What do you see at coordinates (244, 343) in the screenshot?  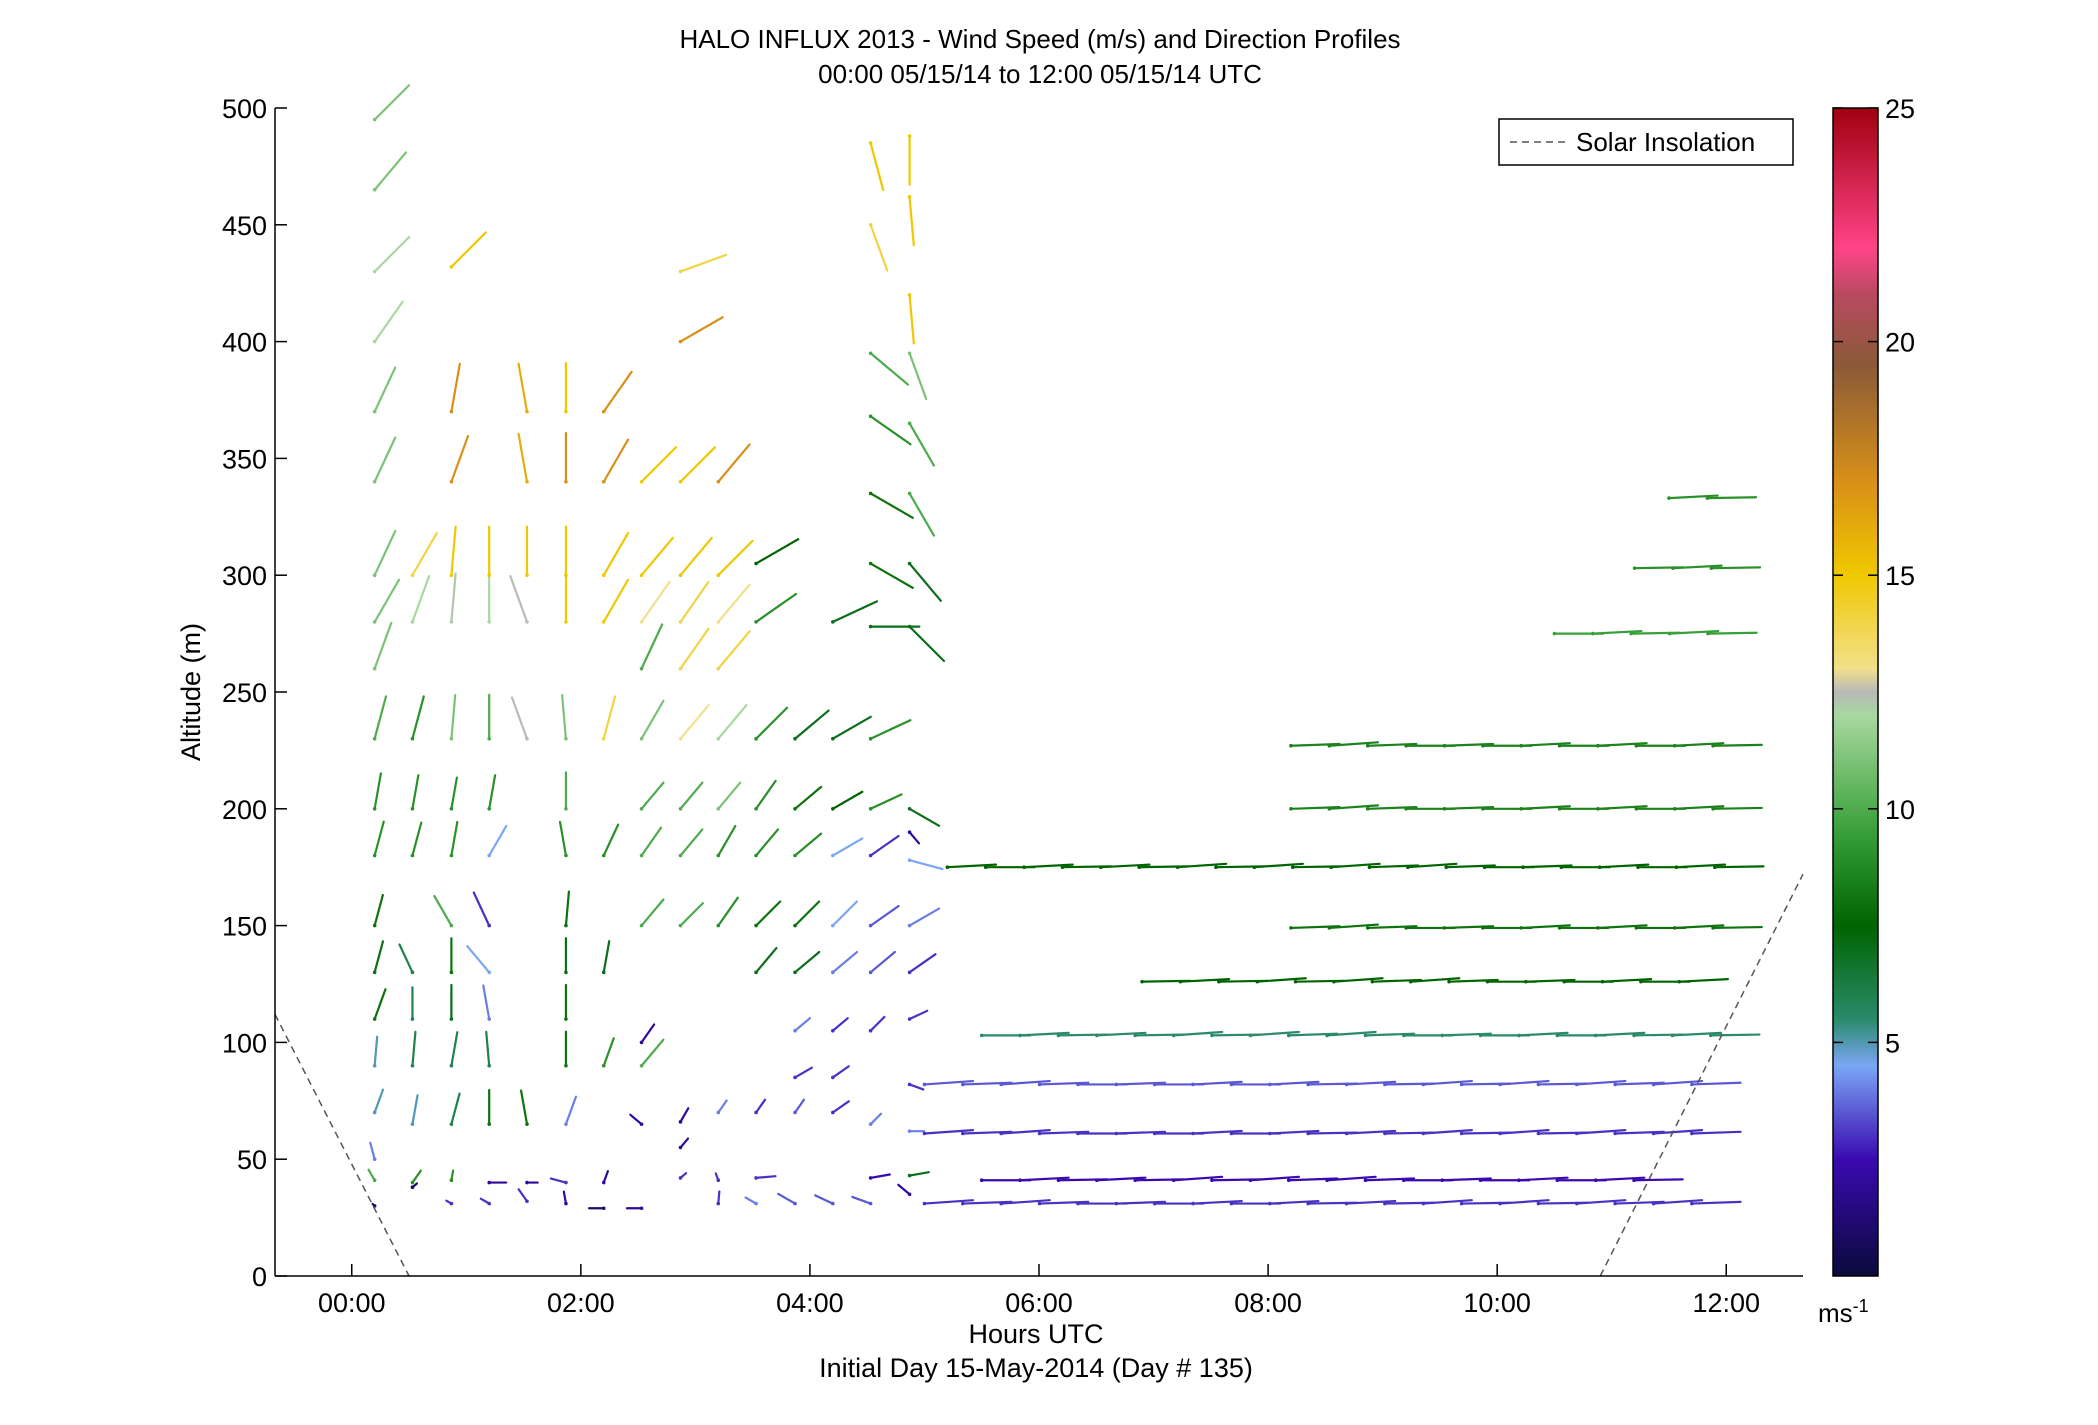 I see `y-tick-label: 400` at bounding box center [244, 343].